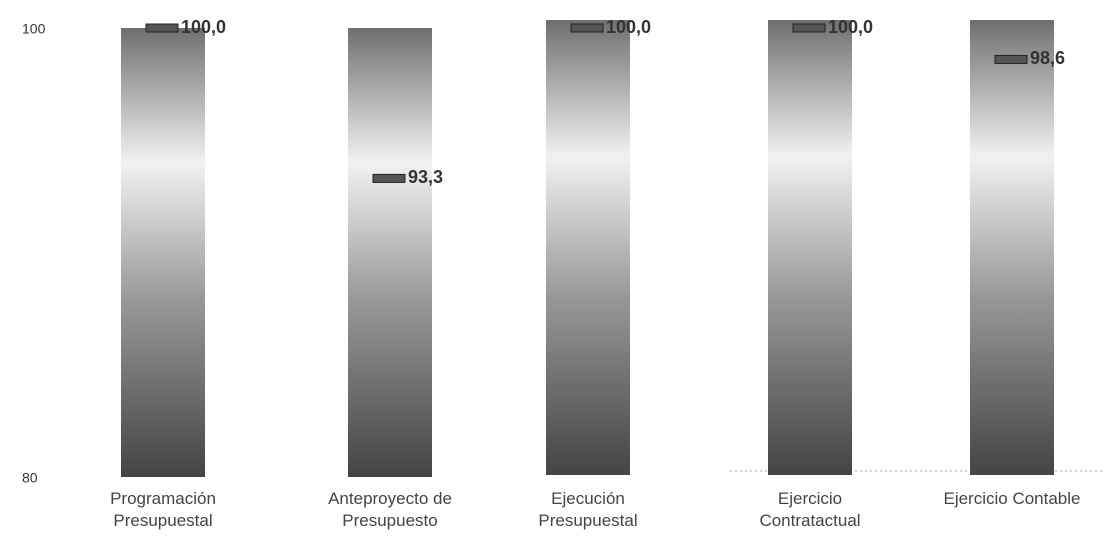  I want to click on x-tick-label: Ejercicio Contable, so click(1012, 498).